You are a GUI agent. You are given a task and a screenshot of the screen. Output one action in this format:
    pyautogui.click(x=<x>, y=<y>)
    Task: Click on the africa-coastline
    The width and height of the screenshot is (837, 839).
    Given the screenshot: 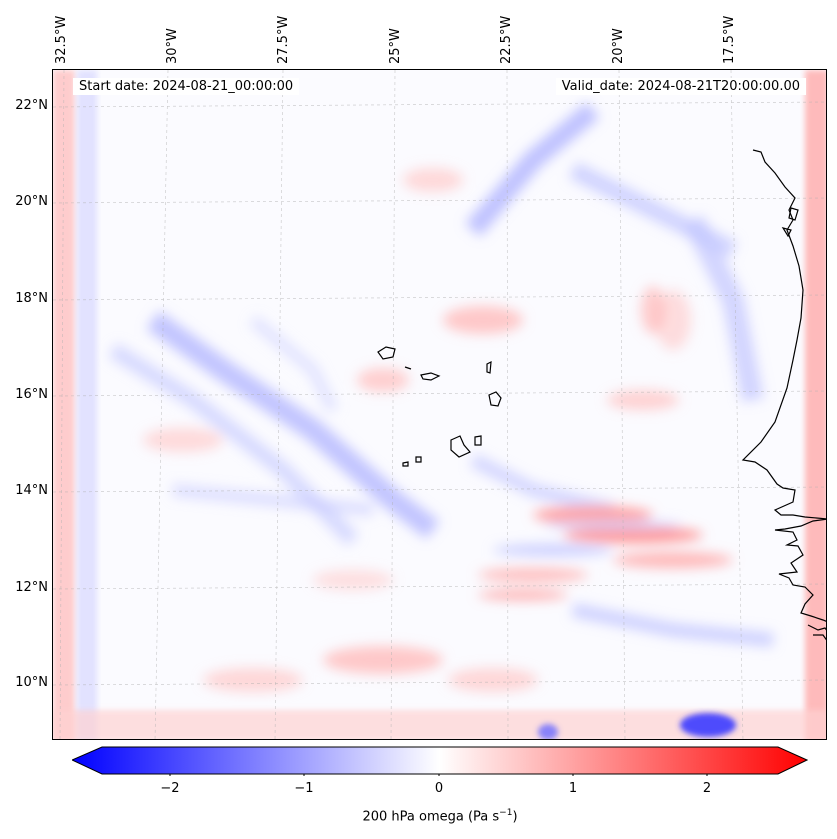 What is the action you would take?
    pyautogui.click(x=783, y=395)
    